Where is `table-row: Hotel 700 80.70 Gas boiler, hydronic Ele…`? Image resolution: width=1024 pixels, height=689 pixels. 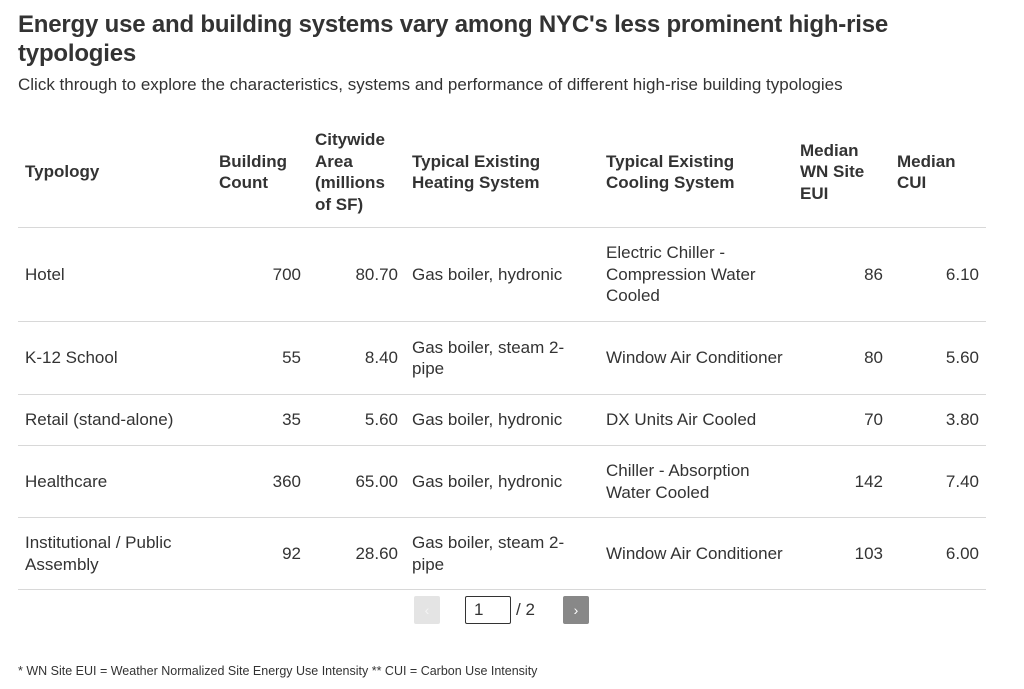
table-row: Hotel 700 80.70 Gas boiler, hydronic Ele… is located at coordinates (502, 274).